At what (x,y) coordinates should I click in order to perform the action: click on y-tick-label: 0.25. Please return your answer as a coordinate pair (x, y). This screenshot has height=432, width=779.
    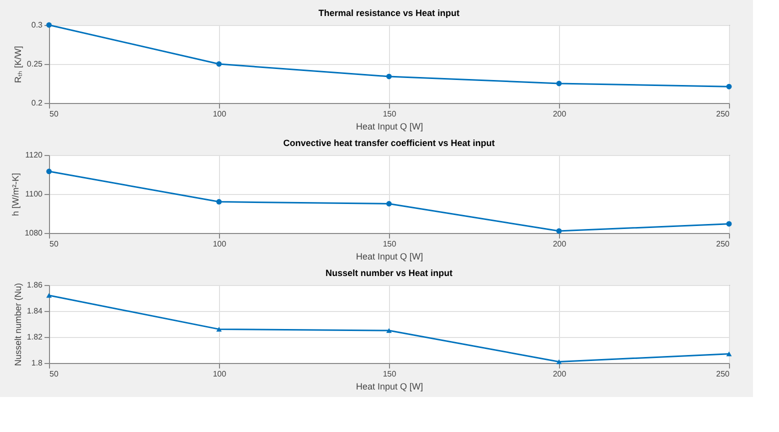
    Looking at the image, I should click on (35, 64).